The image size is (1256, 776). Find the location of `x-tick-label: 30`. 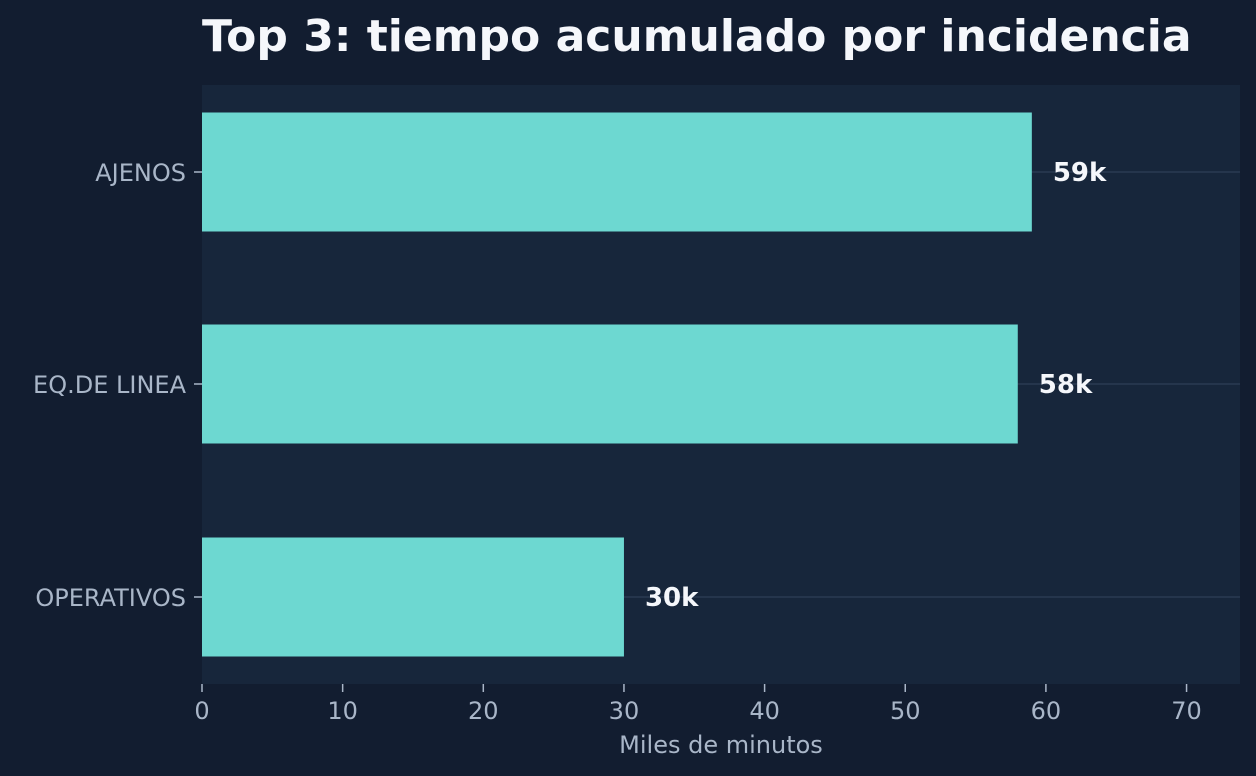

x-tick-label: 30 is located at coordinates (624, 711).